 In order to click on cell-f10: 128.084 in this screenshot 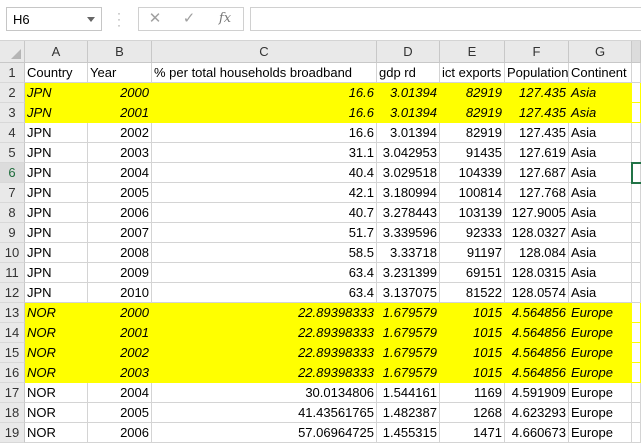, I will do `click(537, 253)`.